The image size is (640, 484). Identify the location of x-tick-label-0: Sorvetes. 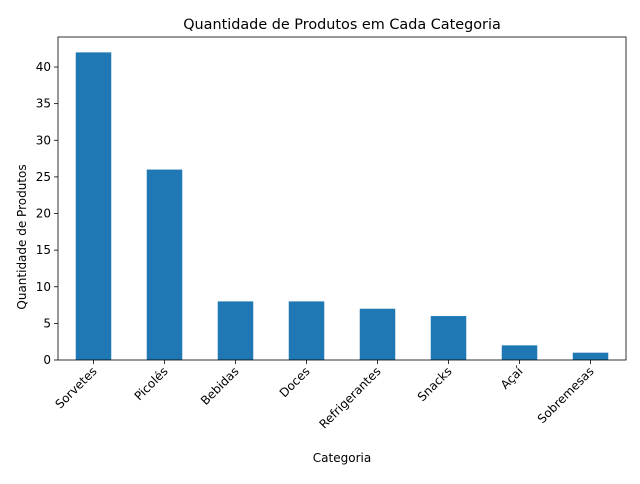
(75, 387).